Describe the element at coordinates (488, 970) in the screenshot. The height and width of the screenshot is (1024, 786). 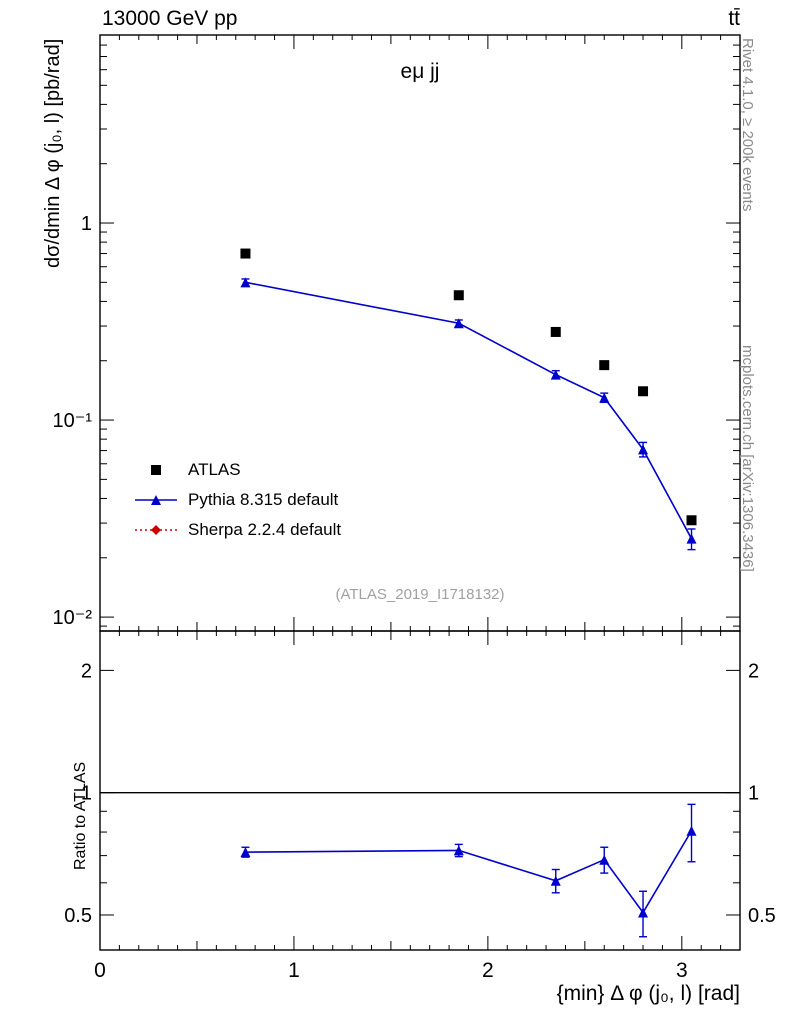
I see `x-tick-label: 2` at that location.